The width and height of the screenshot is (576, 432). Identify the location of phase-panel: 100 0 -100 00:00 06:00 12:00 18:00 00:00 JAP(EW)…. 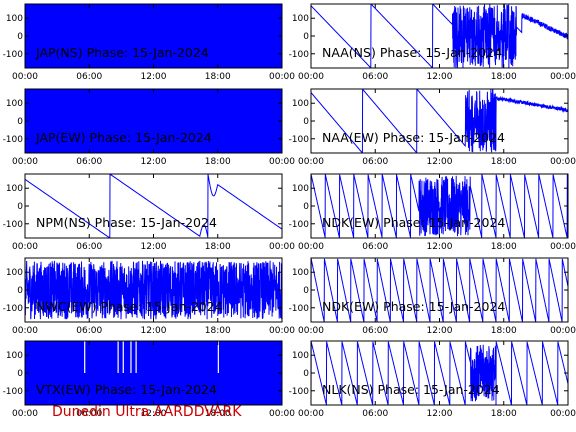
(149, 127).